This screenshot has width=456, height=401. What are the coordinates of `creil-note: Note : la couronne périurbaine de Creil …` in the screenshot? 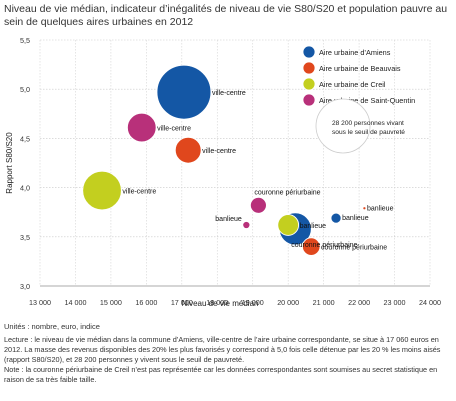 It's located at (221, 374).